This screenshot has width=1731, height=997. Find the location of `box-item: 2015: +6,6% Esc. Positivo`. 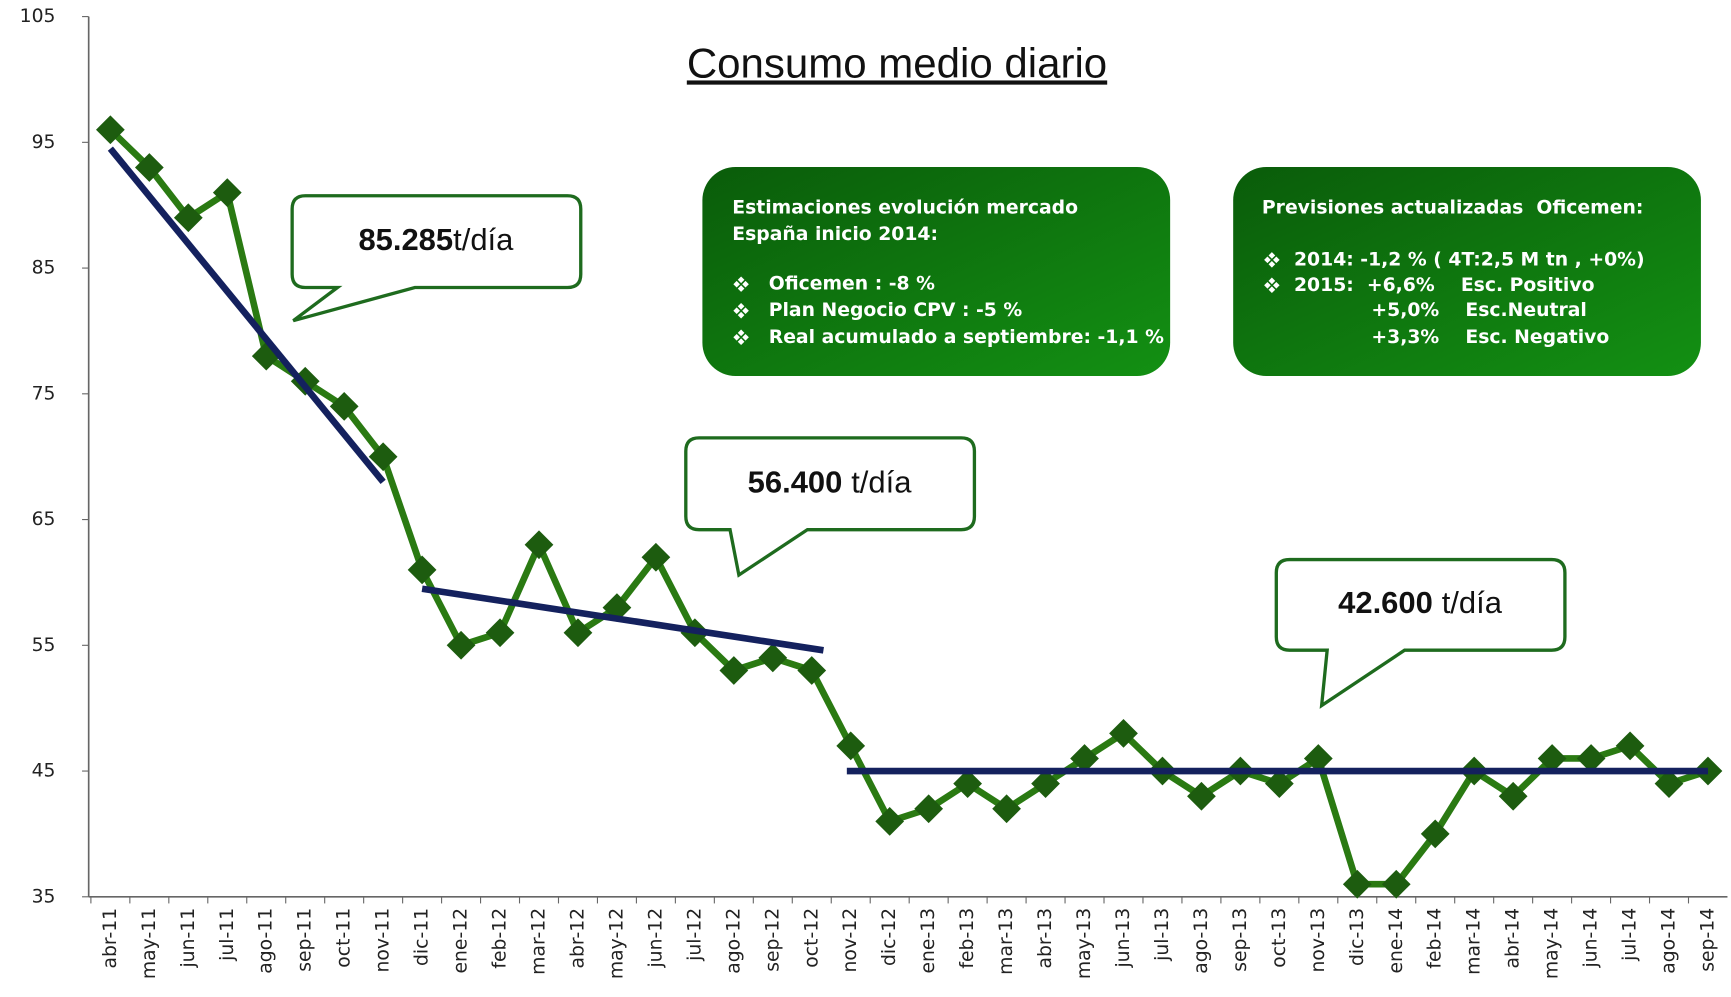

box-item: 2015: +6,6% Esc. Positivo is located at coordinates (1444, 285).